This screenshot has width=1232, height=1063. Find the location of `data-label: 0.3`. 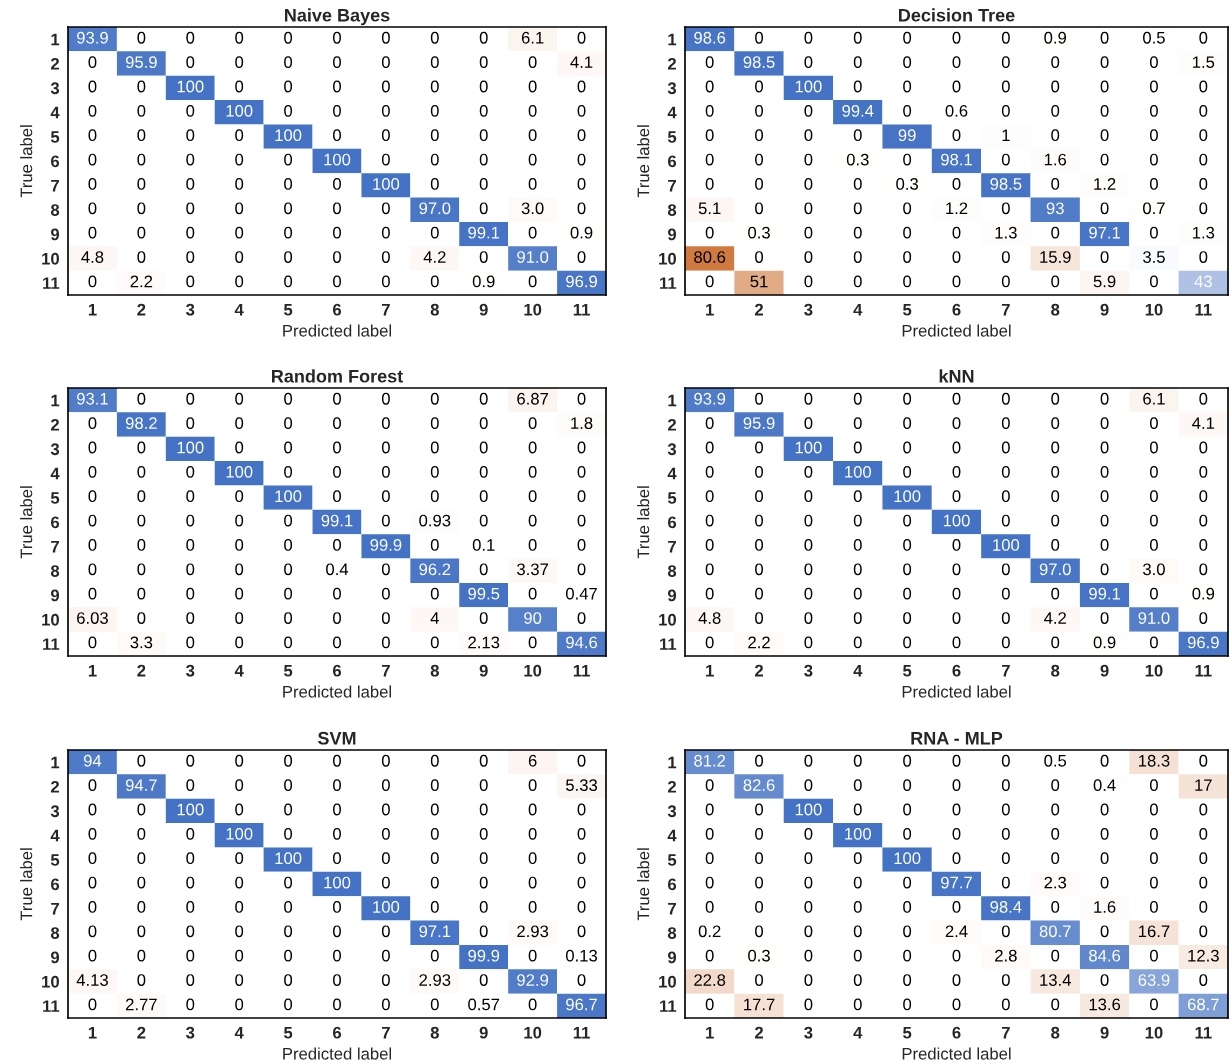

data-label: 0.3 is located at coordinates (759, 955).